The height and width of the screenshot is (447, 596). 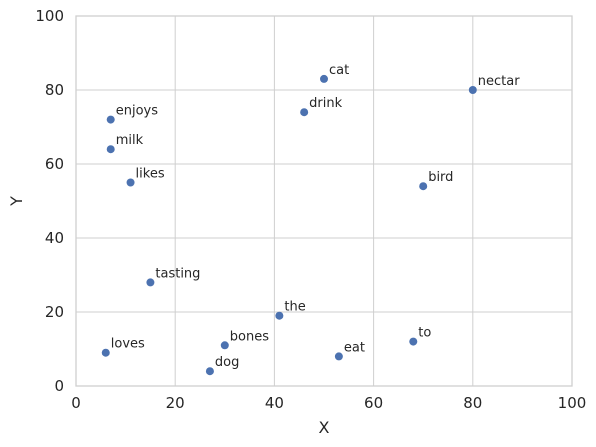 I want to click on point-label-cat: cat, so click(x=339, y=70).